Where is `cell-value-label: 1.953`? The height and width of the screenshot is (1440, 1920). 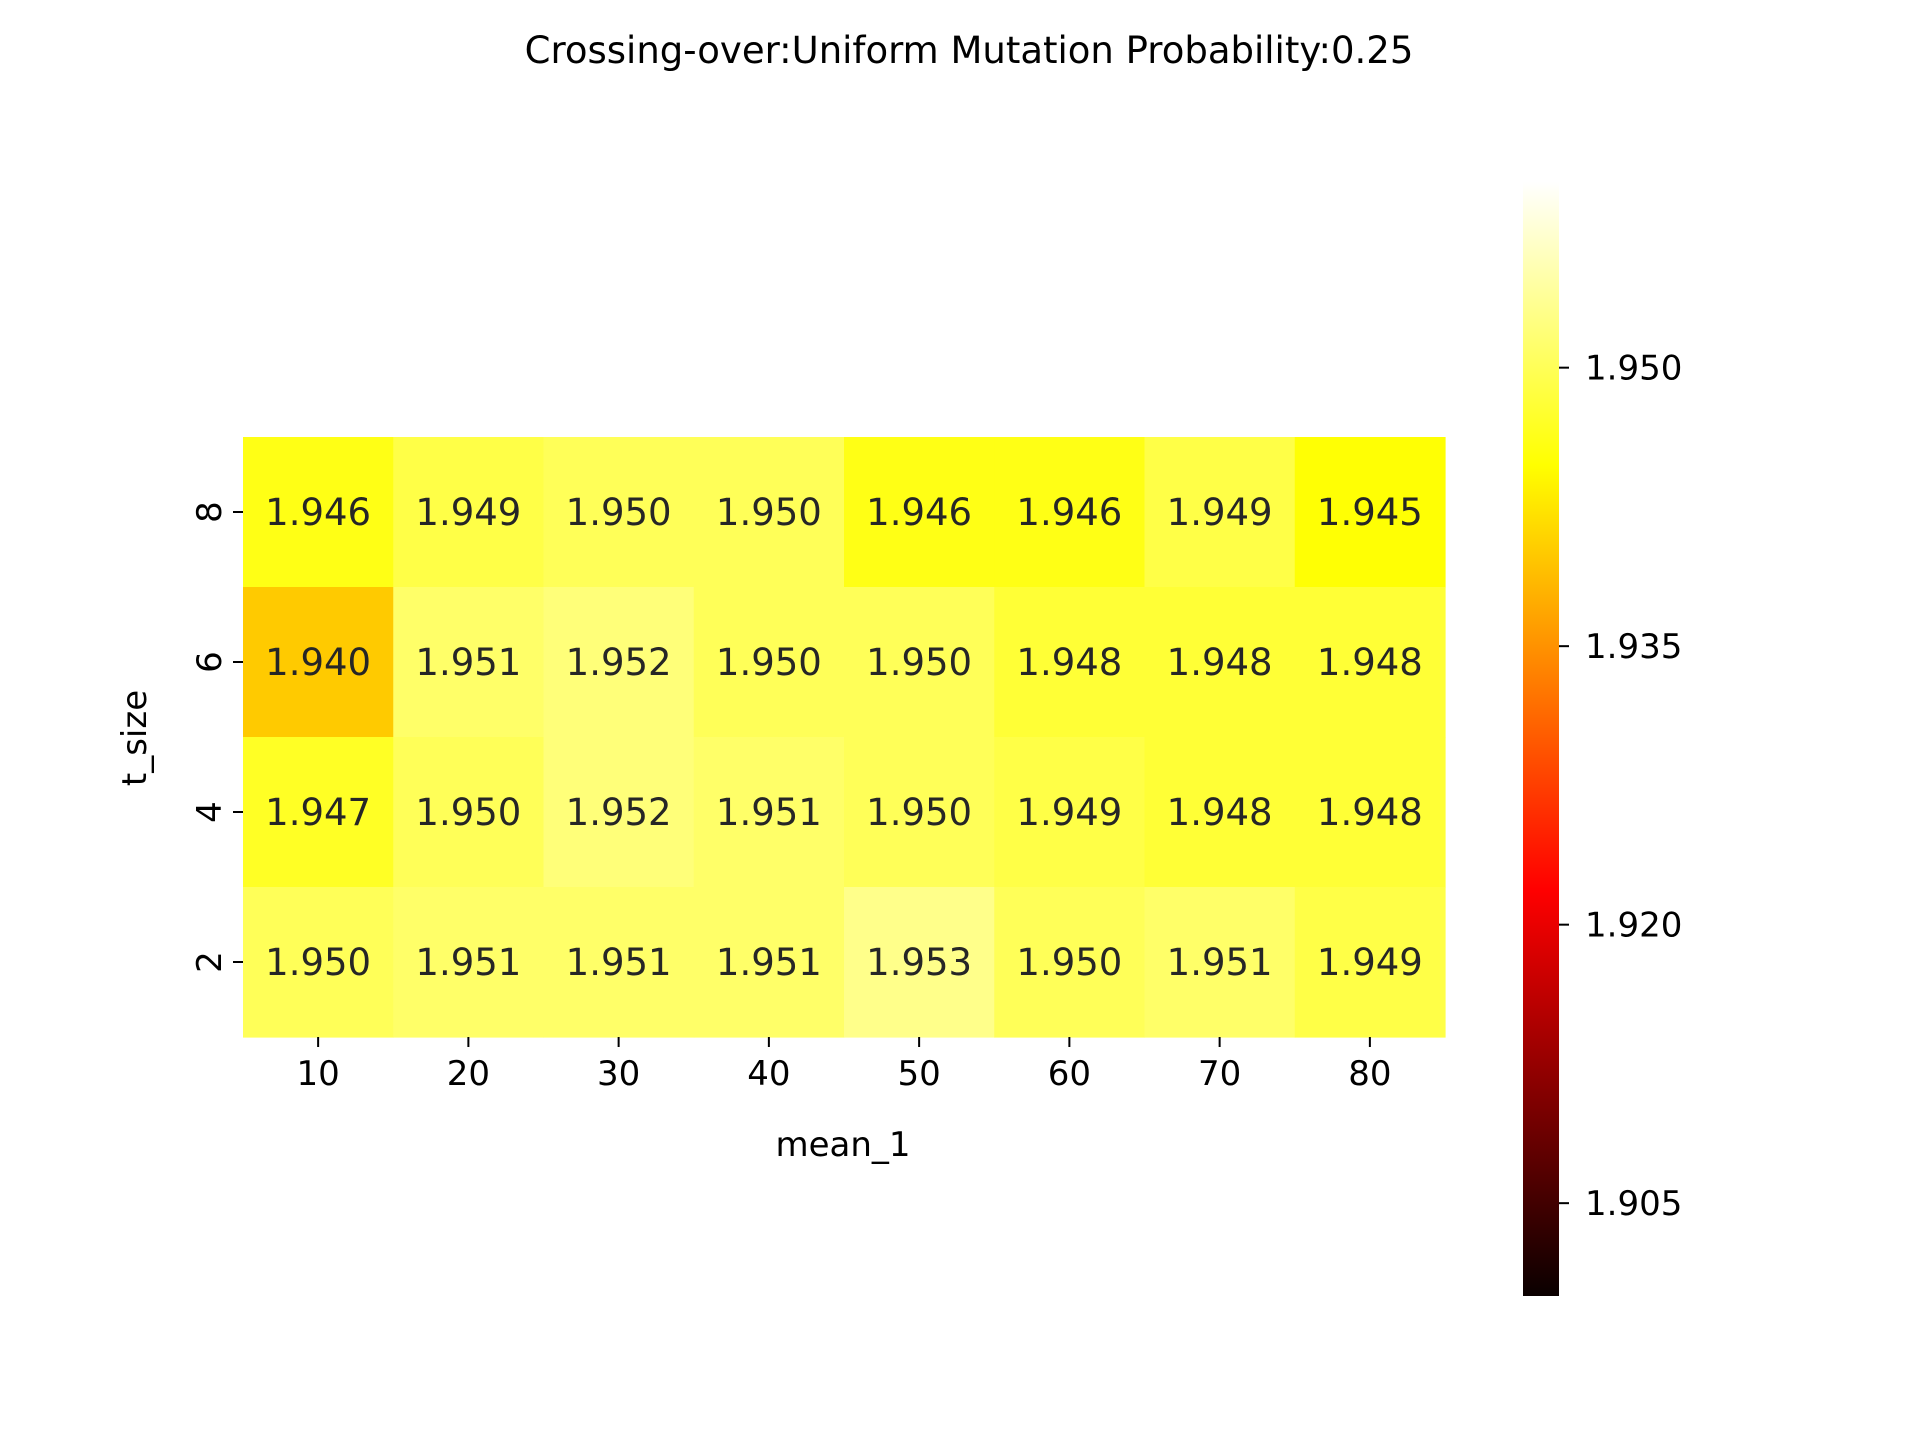
cell-value-label: 1.953 is located at coordinates (919, 962).